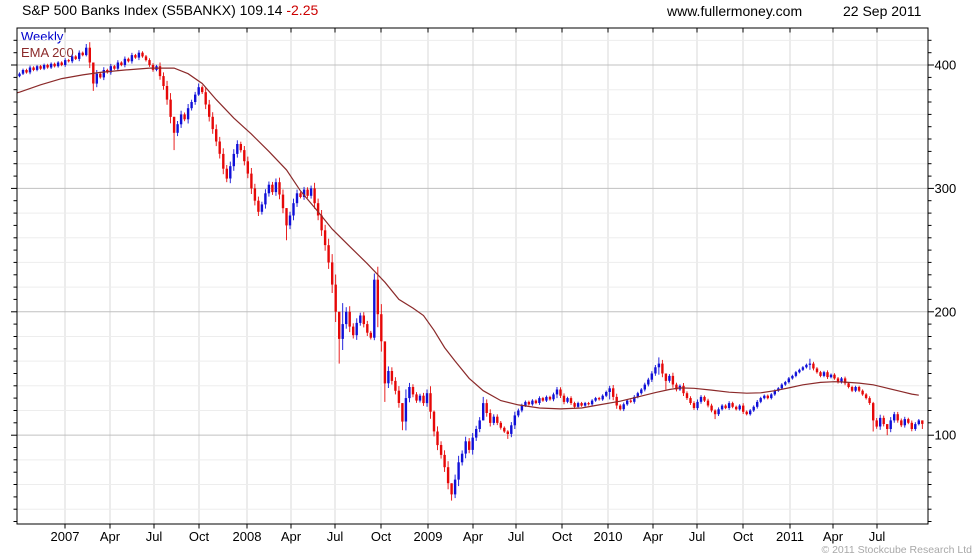 Image resolution: width=980 pixels, height=560 pixels. Describe the element at coordinates (129, 10) in the screenshot. I see `chart-title-text: S&P 500 Banks Index (S5BANKX)` at that location.